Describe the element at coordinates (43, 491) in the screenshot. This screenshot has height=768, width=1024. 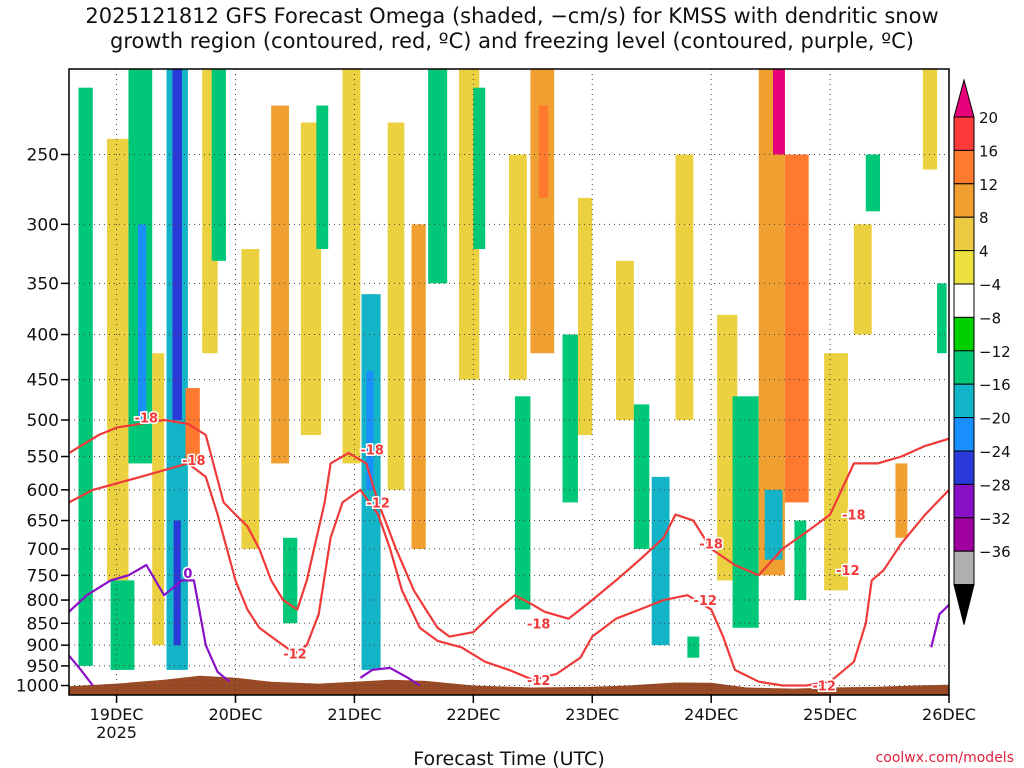
I see `y-tick-label-600: 600` at that location.